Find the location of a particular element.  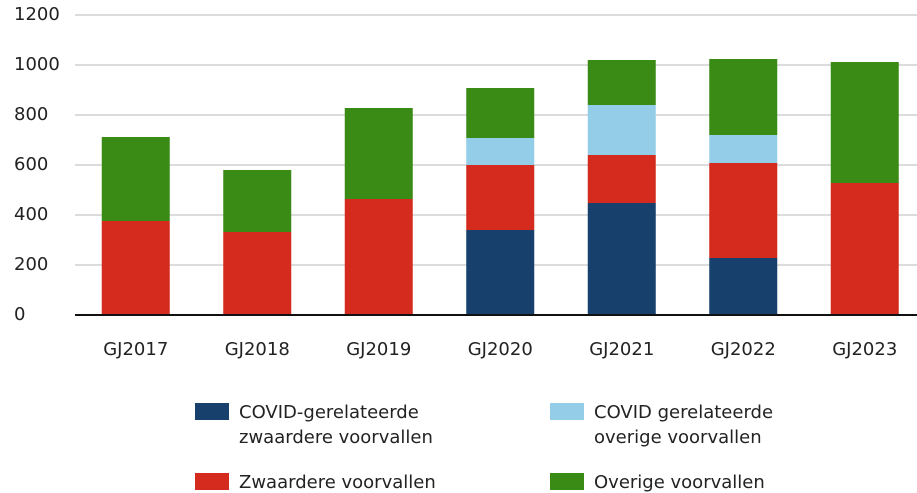

legend-item: Zwaardere voorvallen is located at coordinates (332, 481).